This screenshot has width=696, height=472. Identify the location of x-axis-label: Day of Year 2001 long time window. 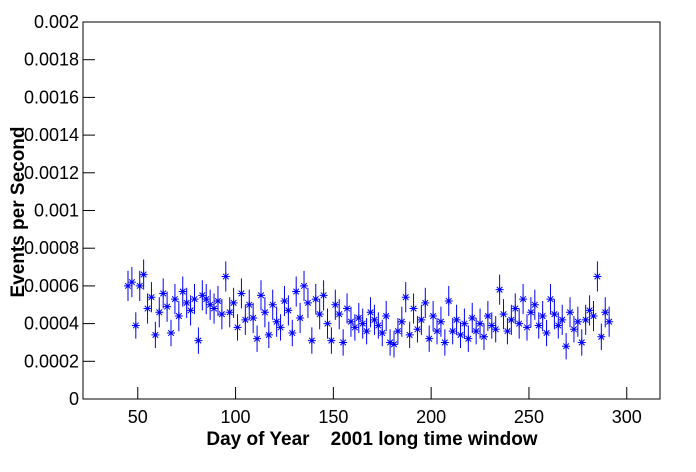
(371, 439).